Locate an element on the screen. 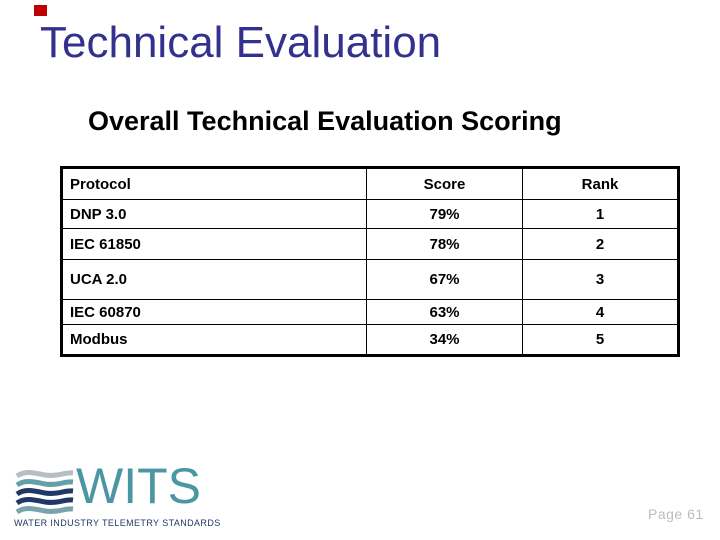  table-row: Modbus 34% 5 is located at coordinates (370, 340).